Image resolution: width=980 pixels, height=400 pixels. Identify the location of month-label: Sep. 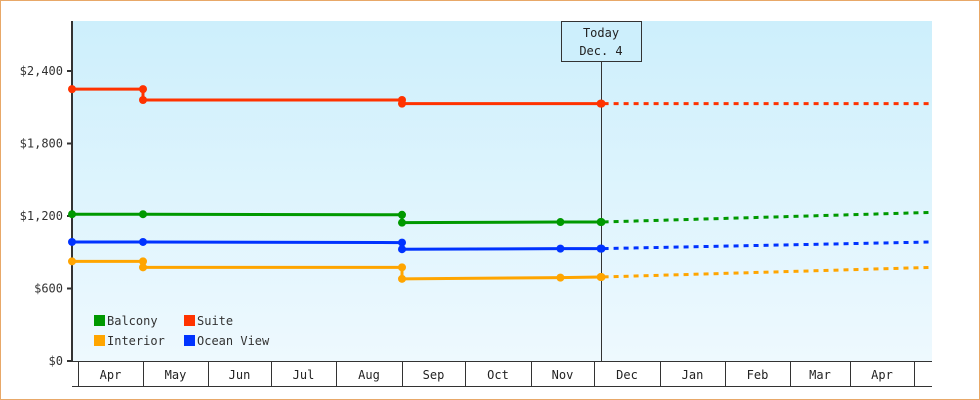
(434, 375).